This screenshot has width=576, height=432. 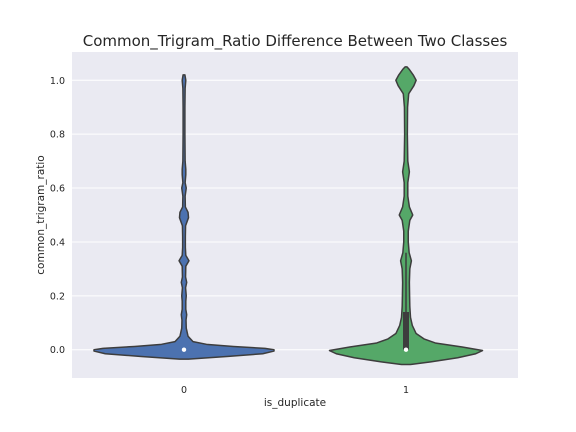 I want to click on y-tick-labels: 0.0 0.2 0.4 0.6 0.8 1.0, so click(x=57, y=216).